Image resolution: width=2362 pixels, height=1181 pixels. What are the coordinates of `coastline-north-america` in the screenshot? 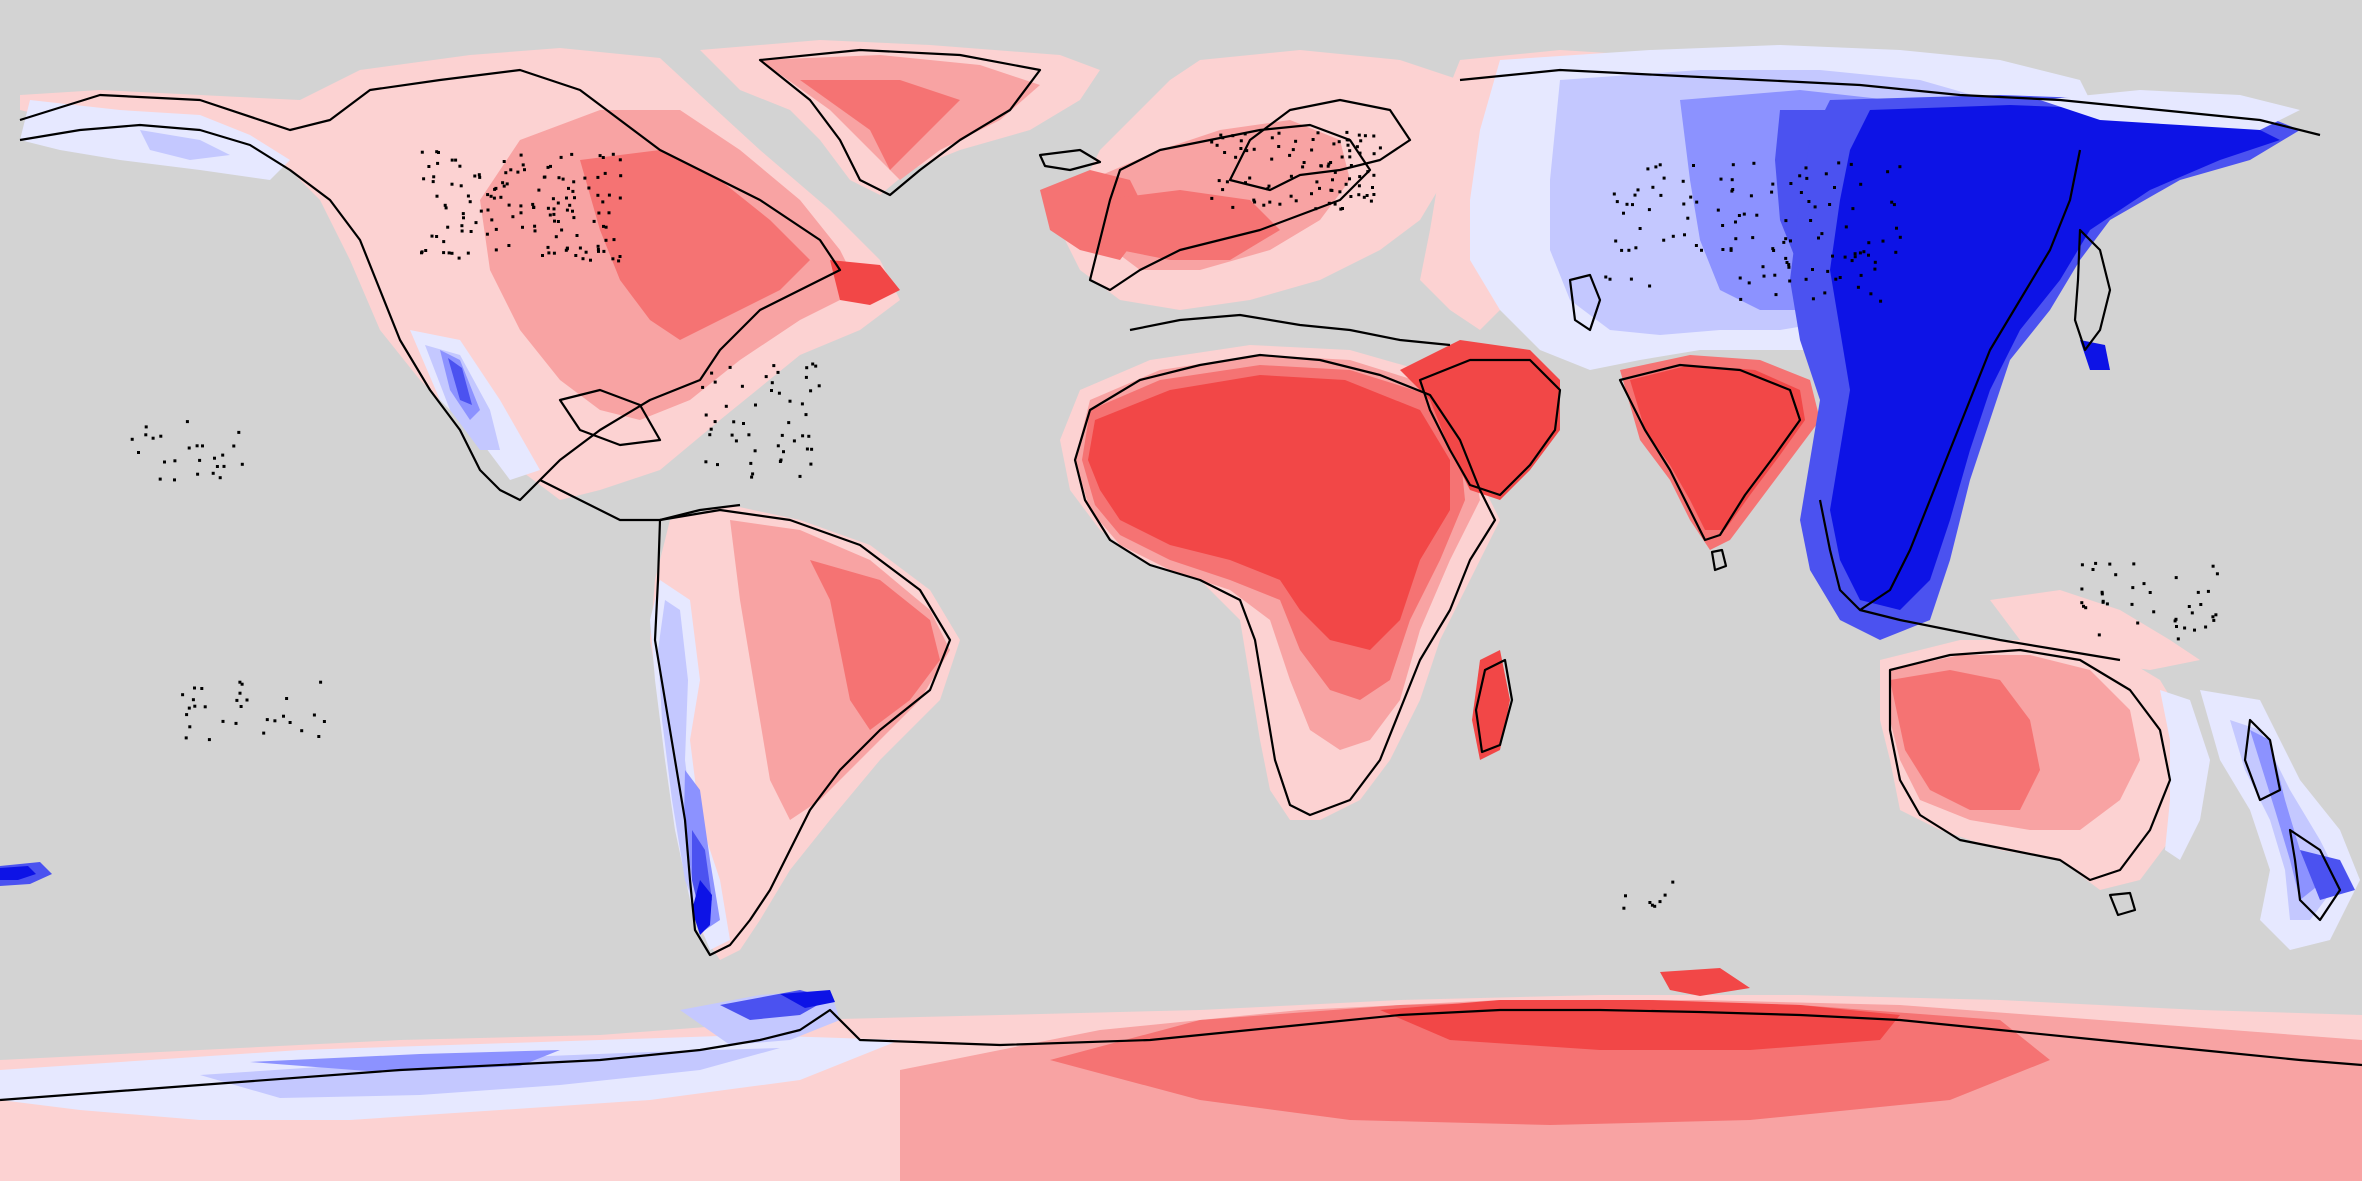 It's located at (430, 285).